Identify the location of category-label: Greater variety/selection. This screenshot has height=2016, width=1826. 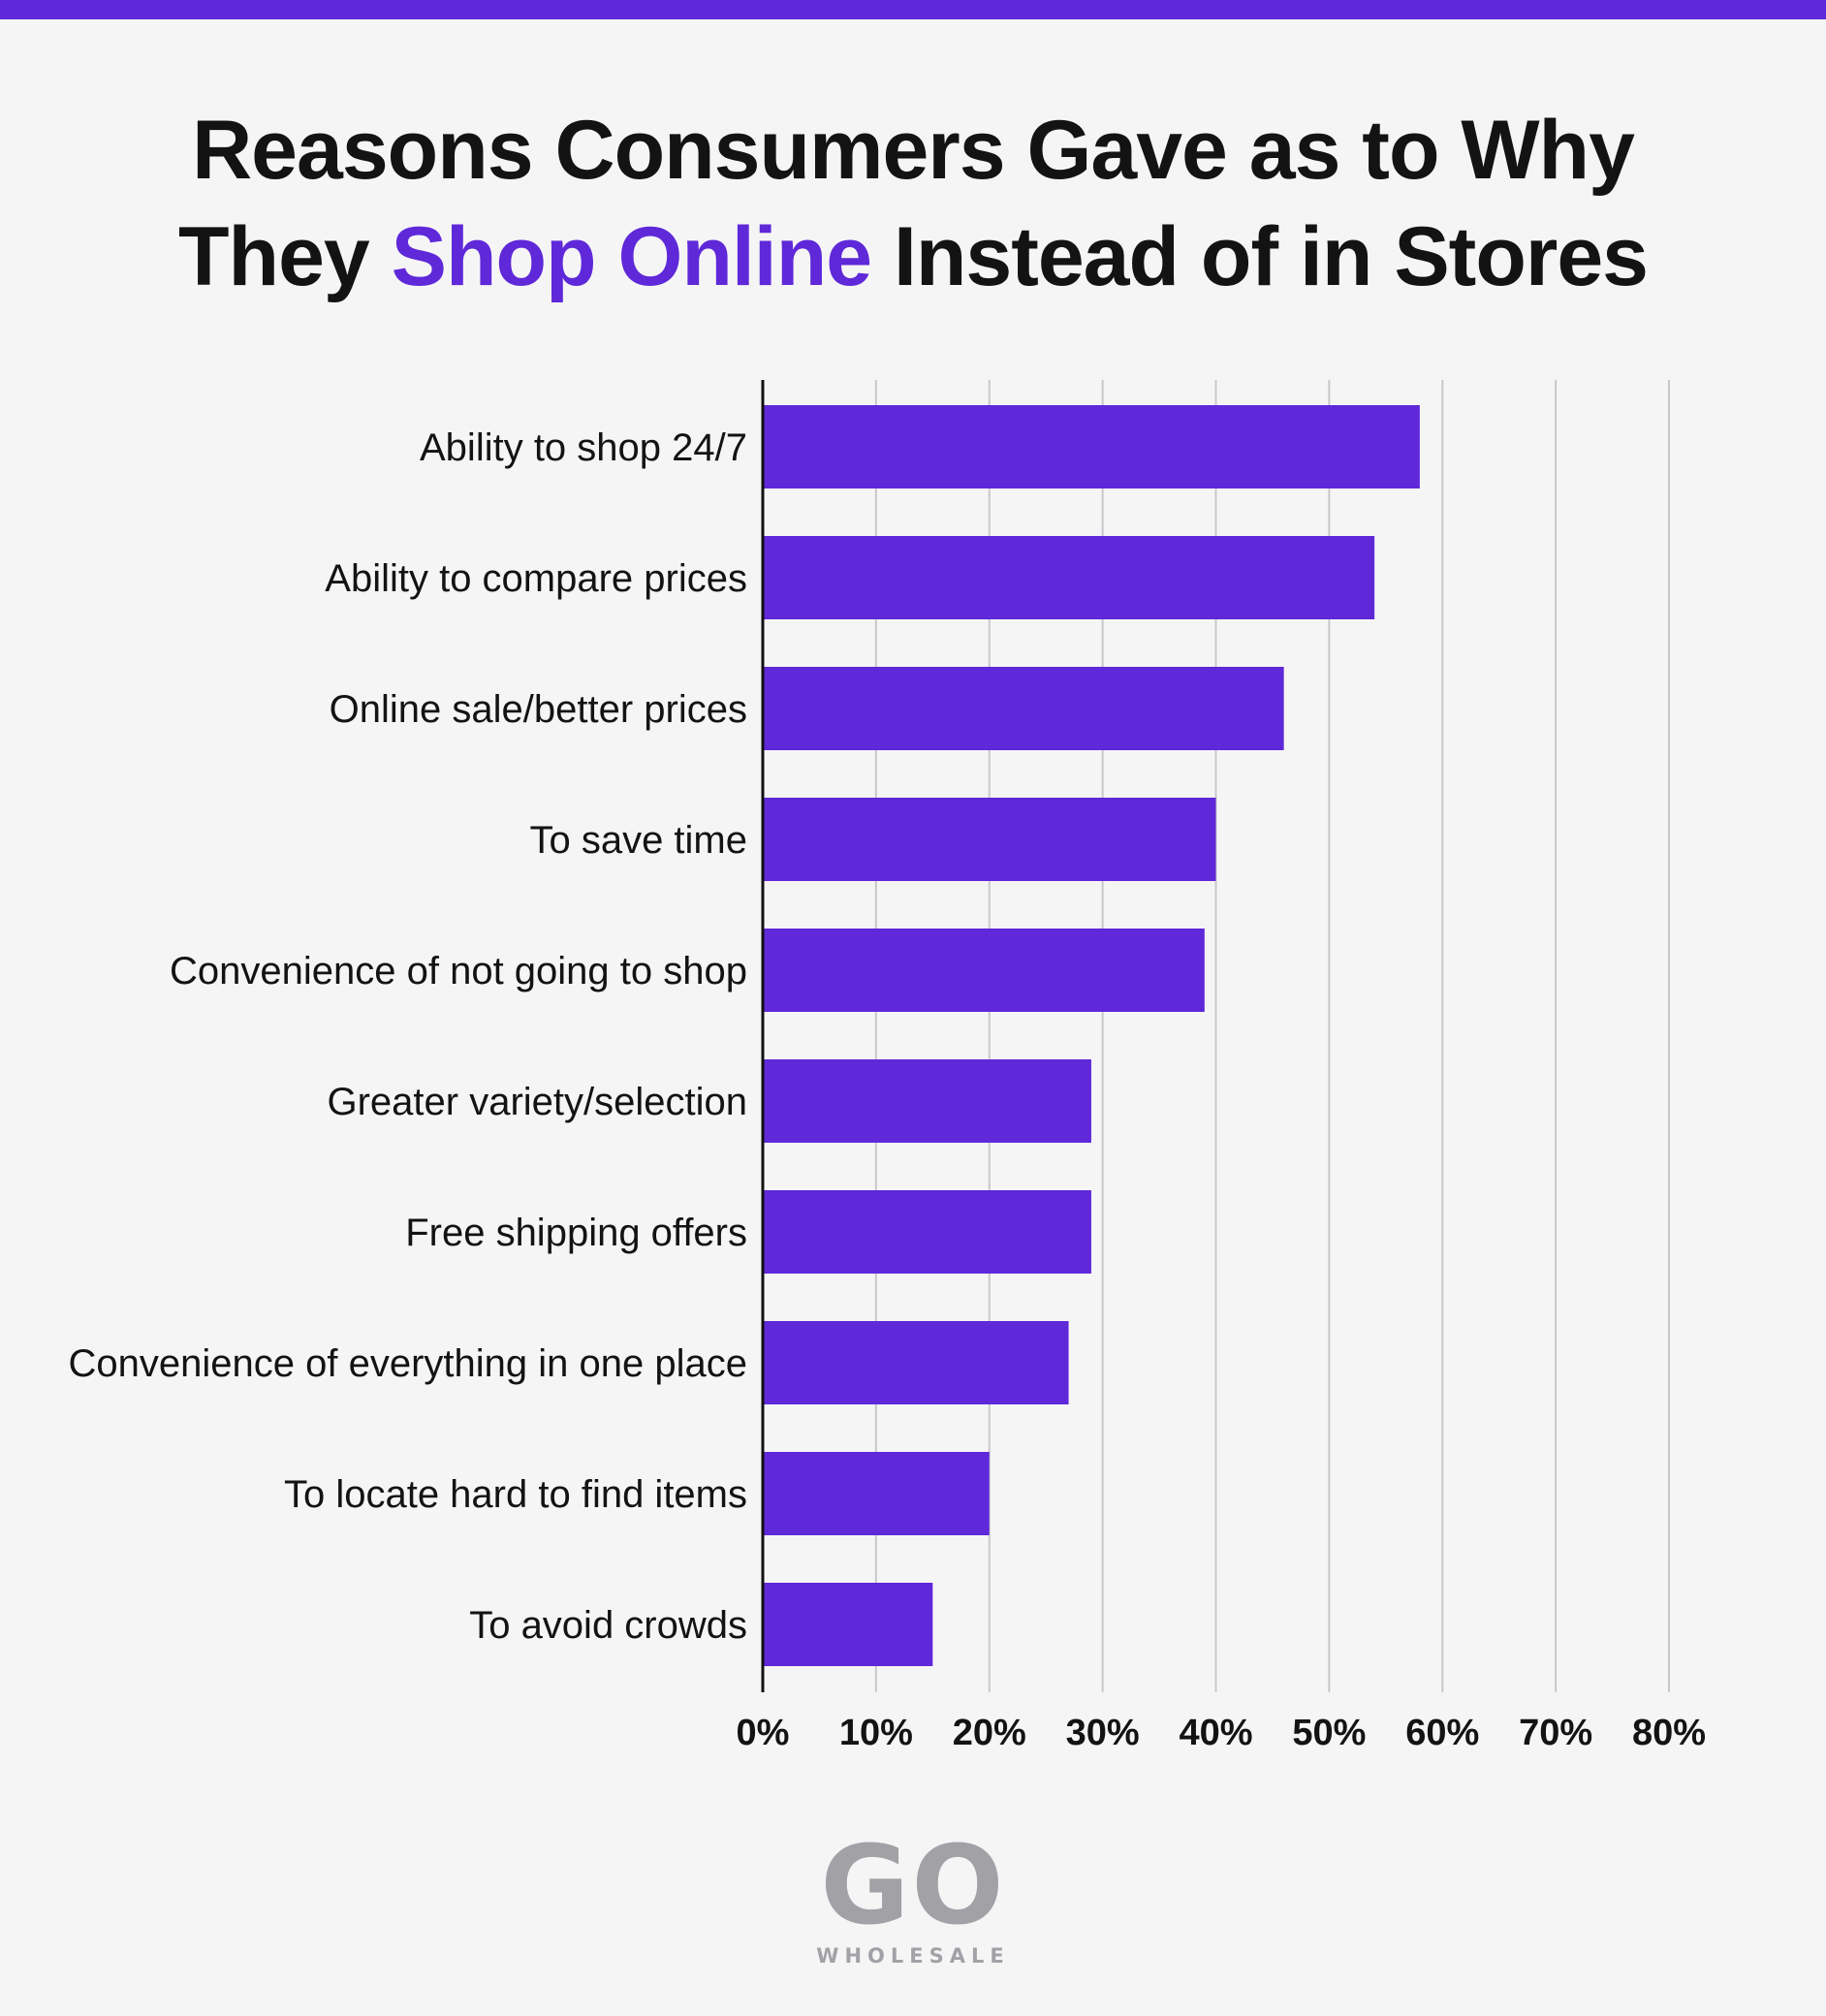
(537, 1102).